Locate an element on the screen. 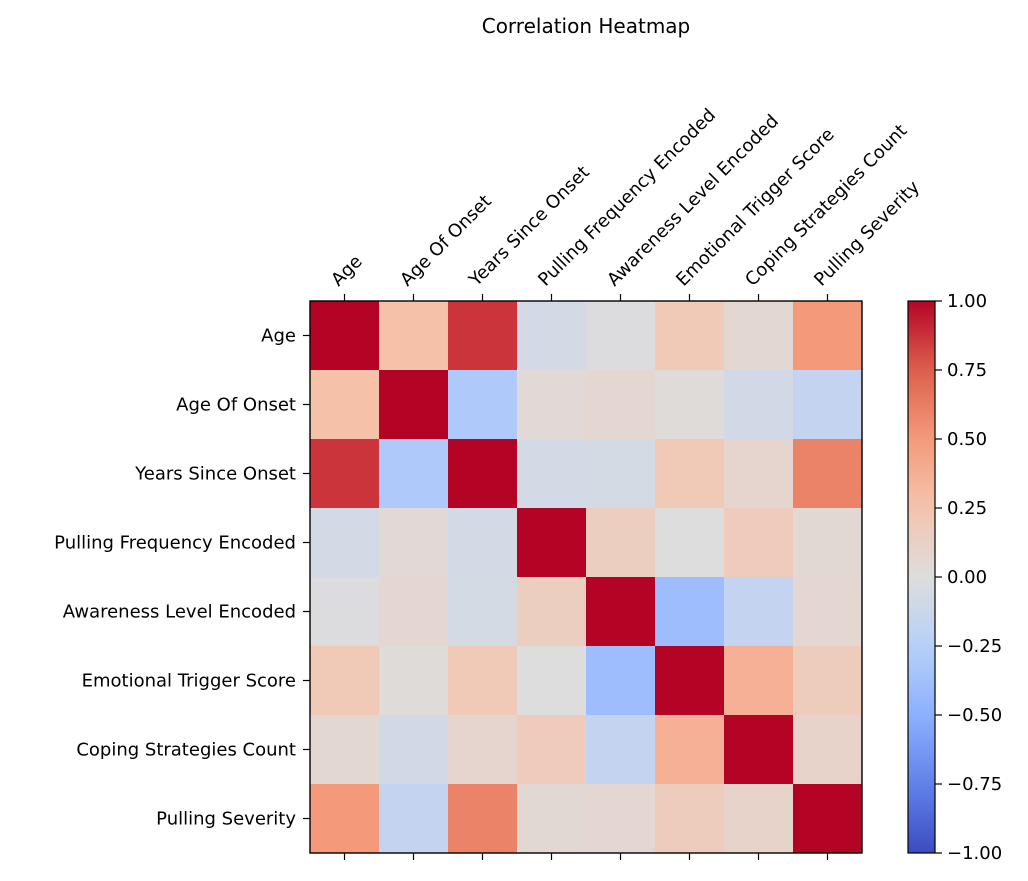 The width and height of the screenshot is (1028, 881). colorbar-tick-label: 1.00 is located at coordinates (967, 301).